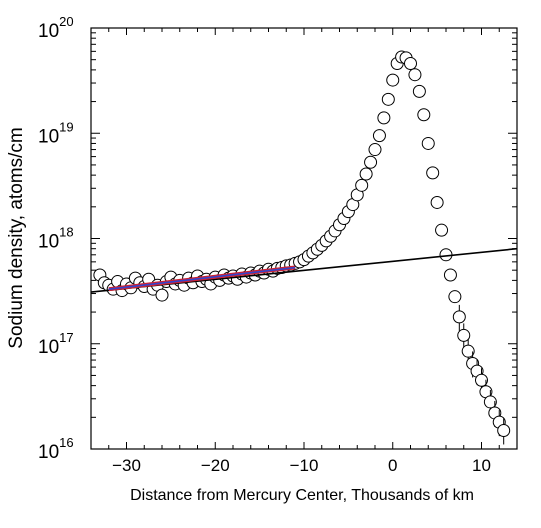  What do you see at coordinates (304, 270) in the screenshot?
I see `fit-lines` at bounding box center [304, 270].